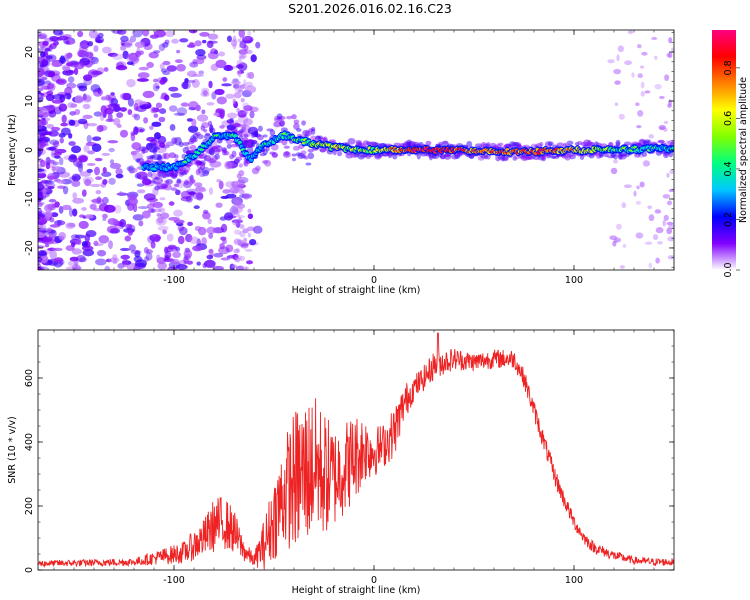  I want to click on x-tick-label: 0, so click(374, 580).